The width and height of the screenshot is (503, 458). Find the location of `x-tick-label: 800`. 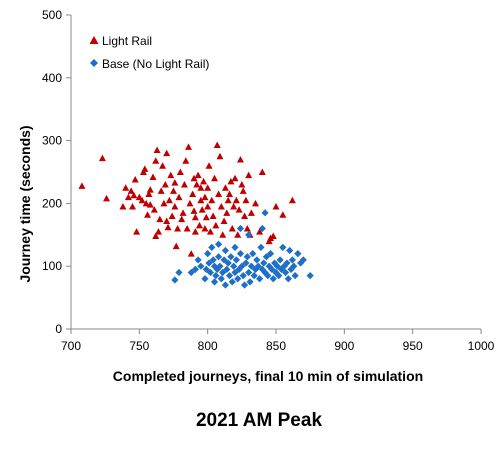

x-tick-label: 800 is located at coordinates (208, 346).